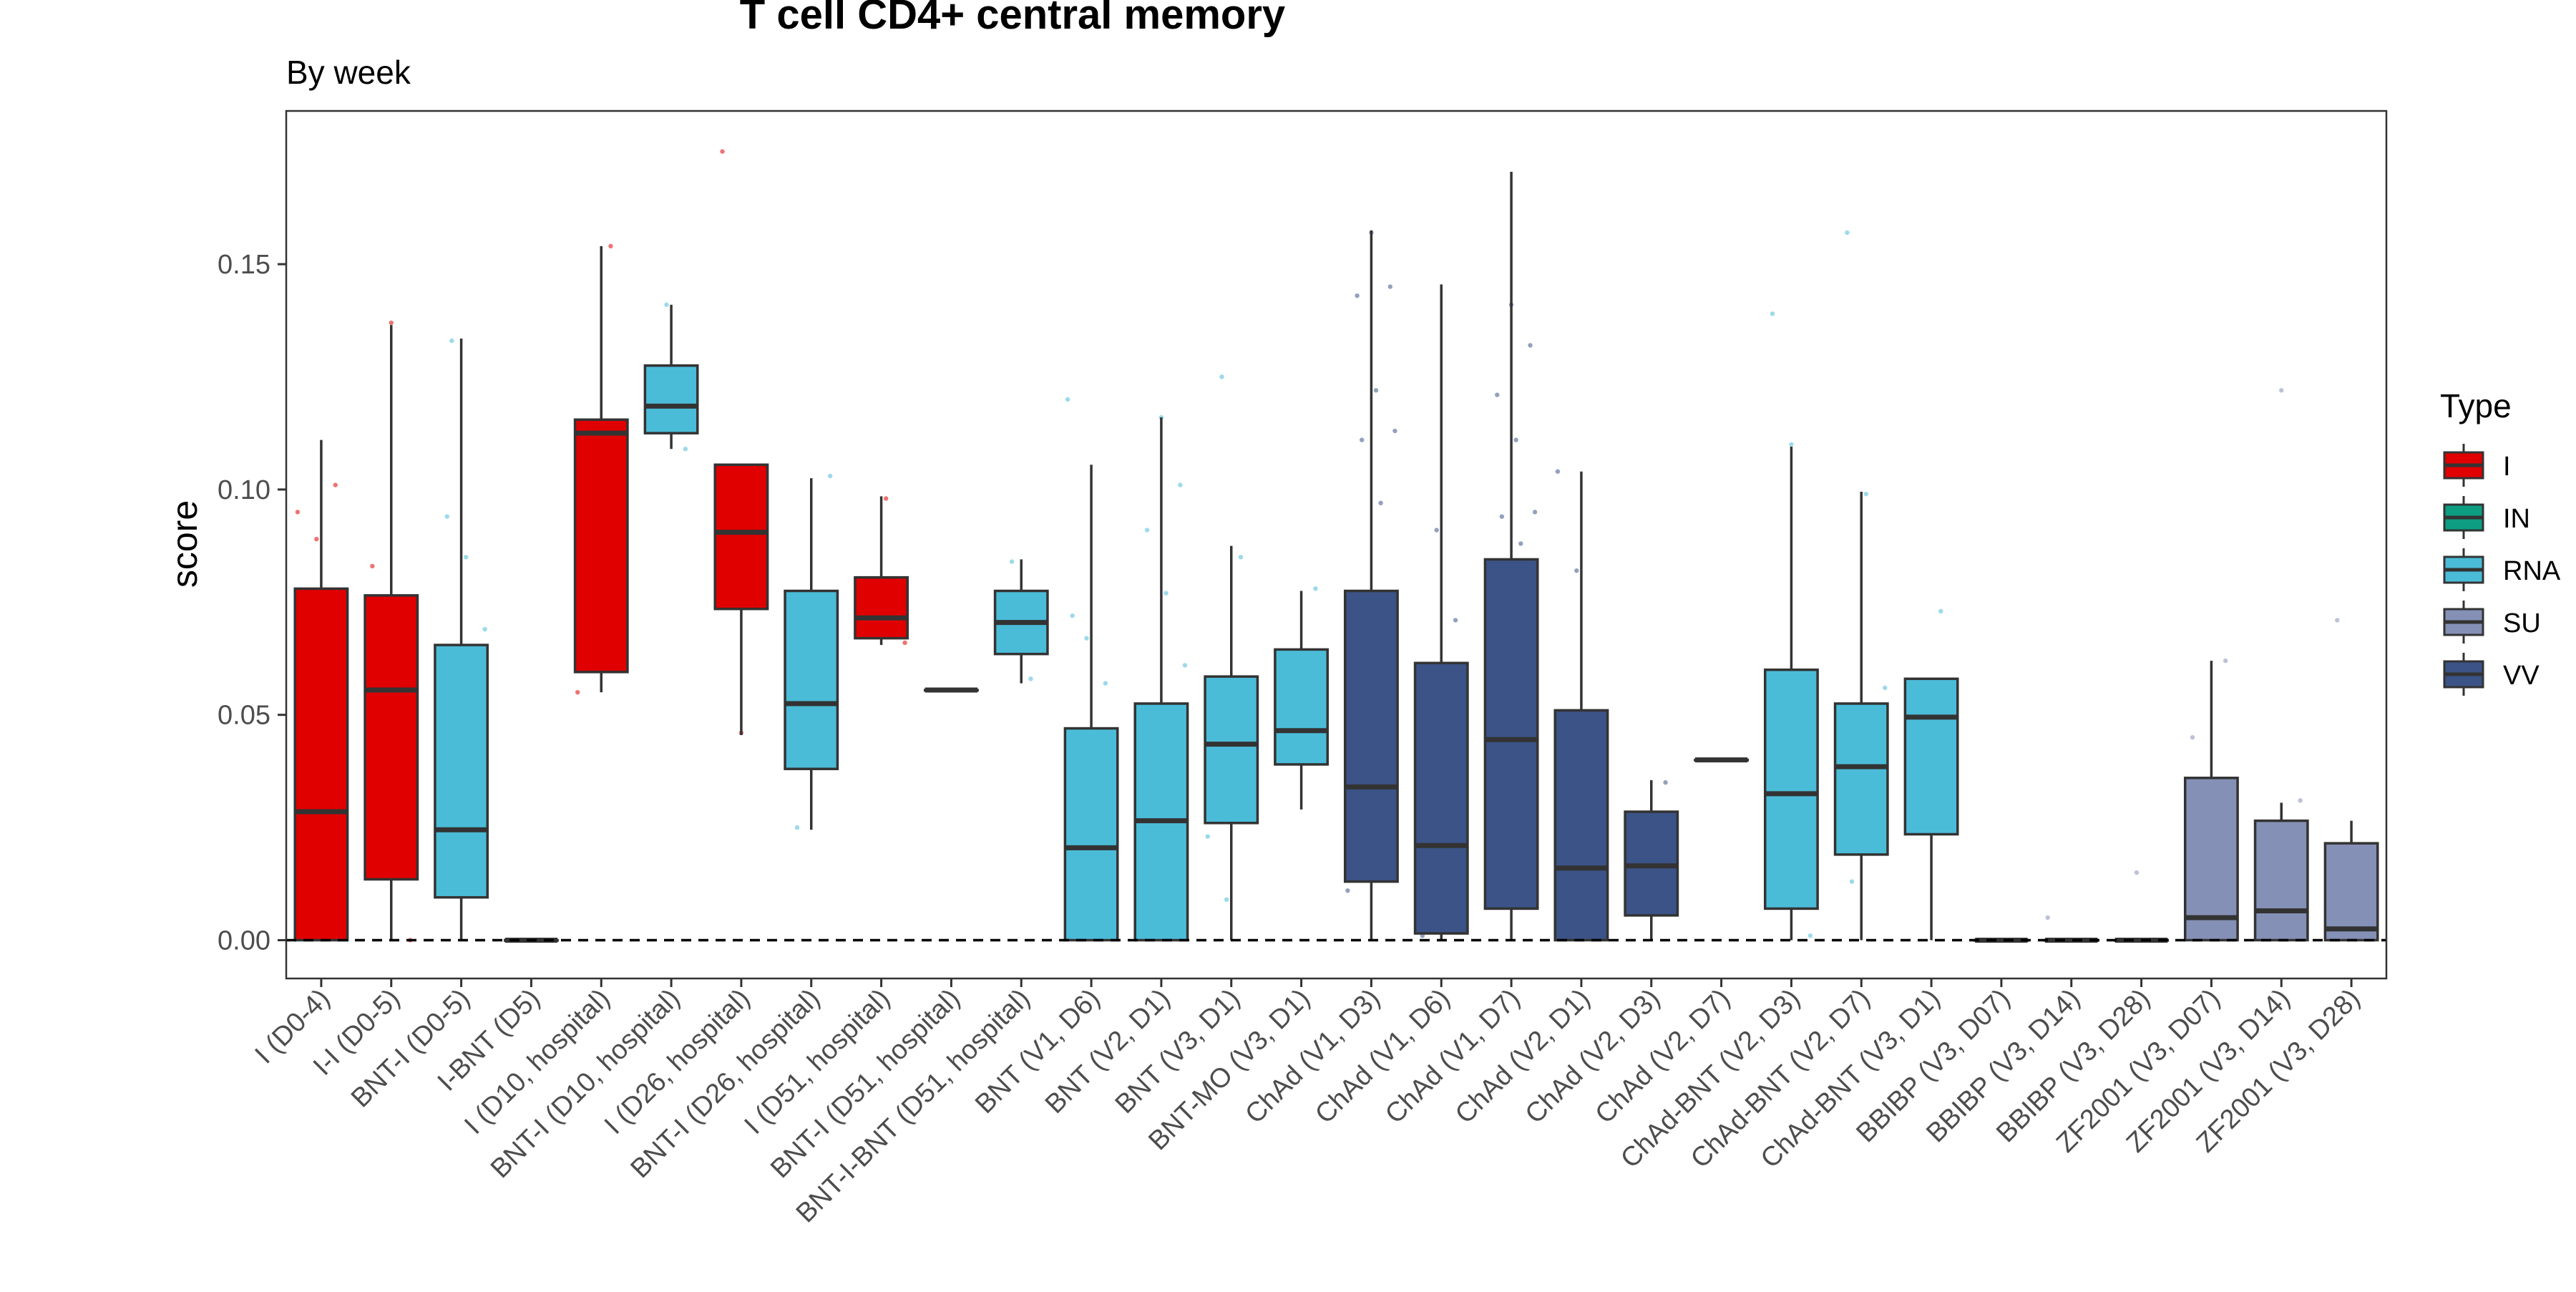 The image size is (2576, 1292). I want to click on legend: Type I IN RNA SU VV, so click(2500, 541).